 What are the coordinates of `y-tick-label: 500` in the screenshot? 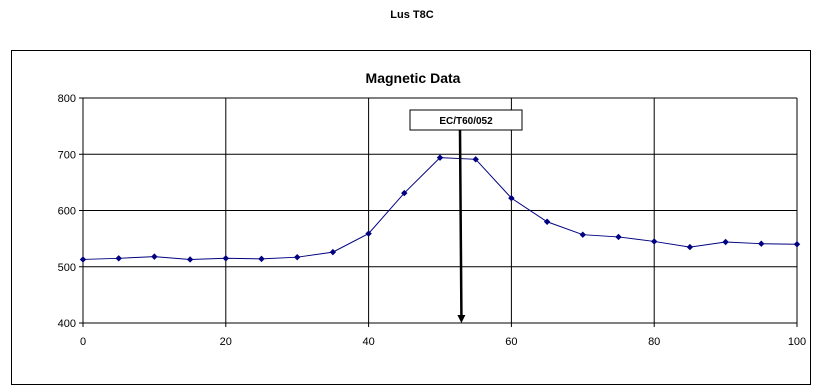 It's located at (67, 268).